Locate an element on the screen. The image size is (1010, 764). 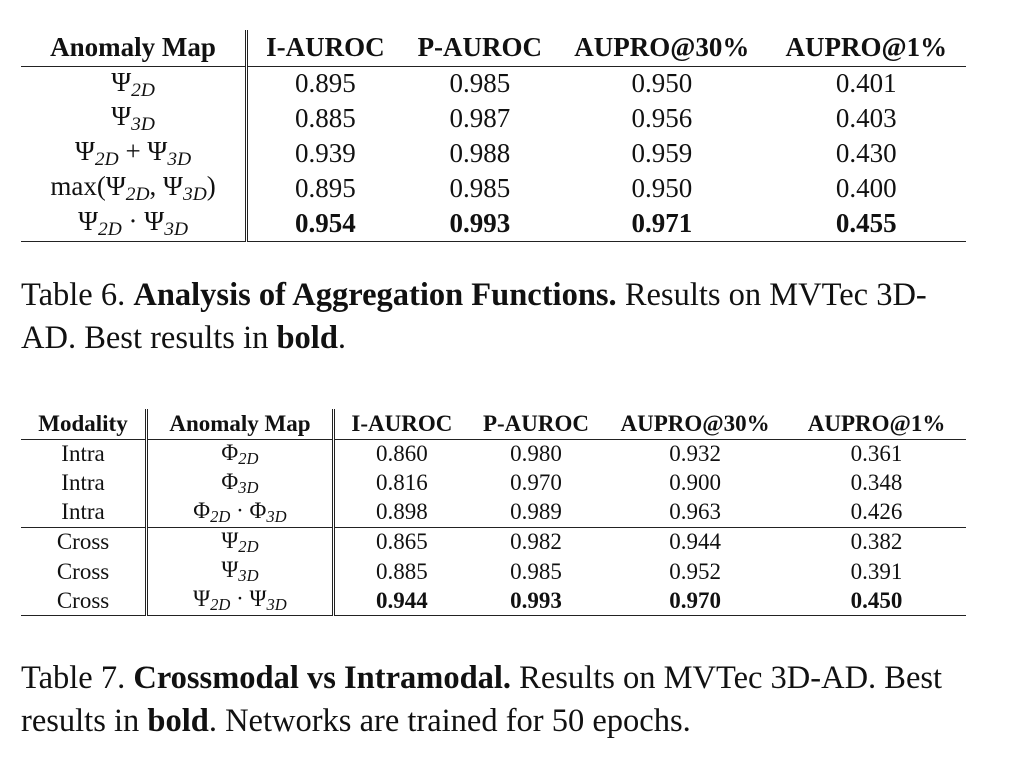
aupro1-cell: 0.400 is located at coordinates (866, 188).